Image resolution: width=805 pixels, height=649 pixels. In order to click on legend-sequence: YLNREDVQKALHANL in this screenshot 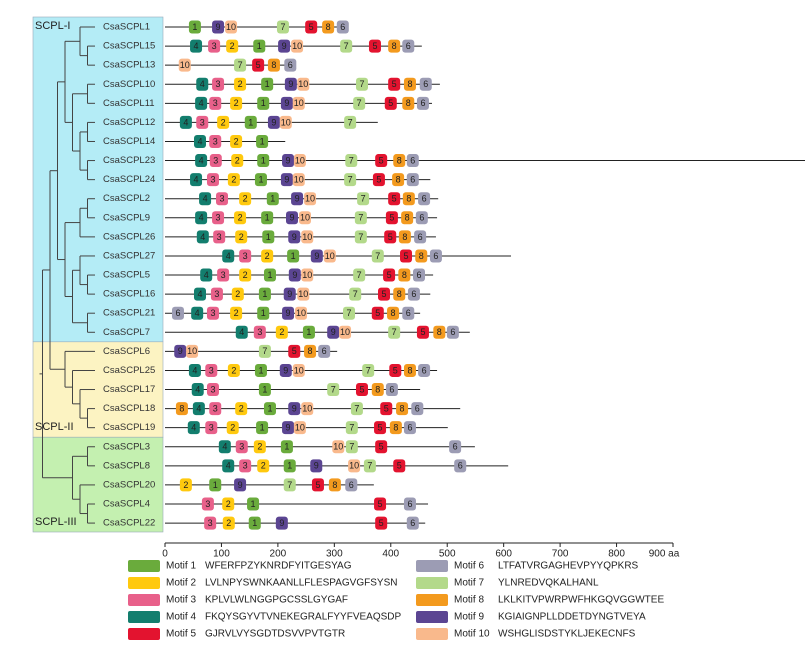, I will do `click(548, 583)`.